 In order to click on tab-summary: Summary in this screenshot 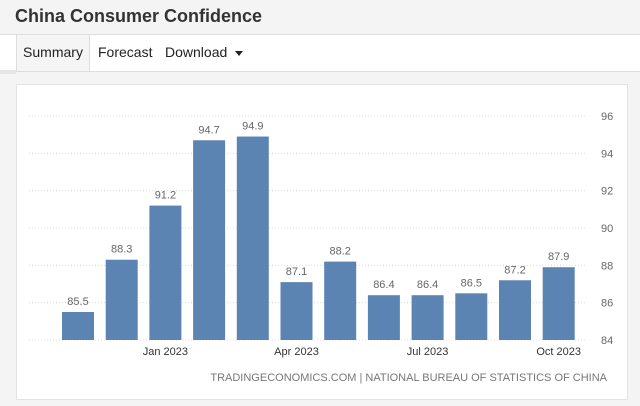, I will do `click(53, 53)`.